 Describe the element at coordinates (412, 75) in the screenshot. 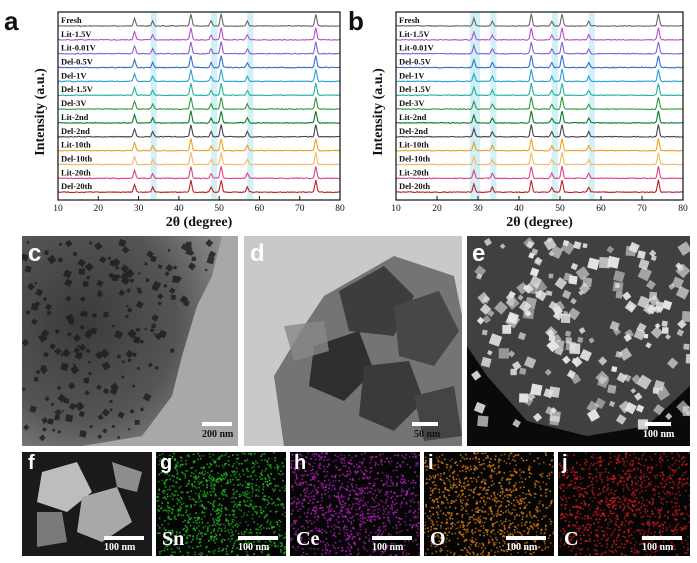

I see `series-label: Del-1V` at that location.